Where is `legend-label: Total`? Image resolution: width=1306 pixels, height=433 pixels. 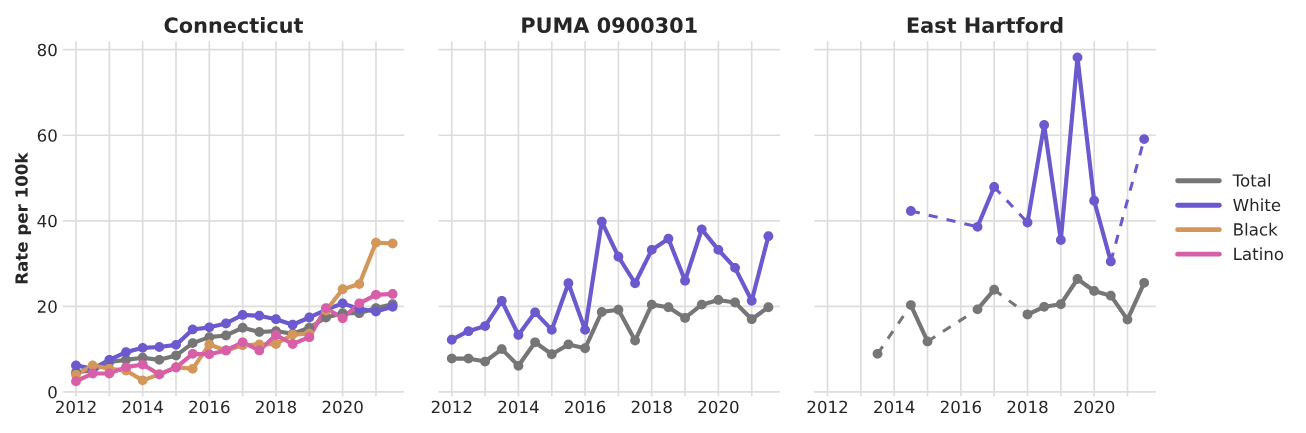 legend-label: Total is located at coordinates (1251, 180).